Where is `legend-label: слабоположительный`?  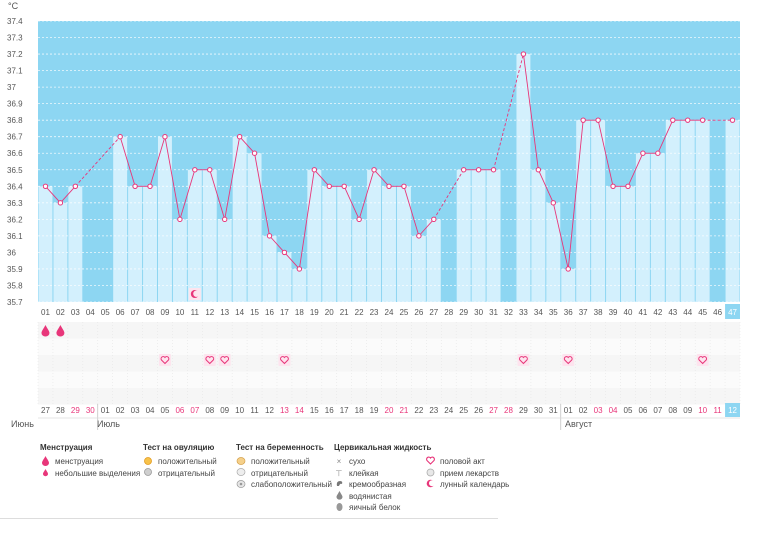 legend-label: слабоположительный is located at coordinates (291, 485).